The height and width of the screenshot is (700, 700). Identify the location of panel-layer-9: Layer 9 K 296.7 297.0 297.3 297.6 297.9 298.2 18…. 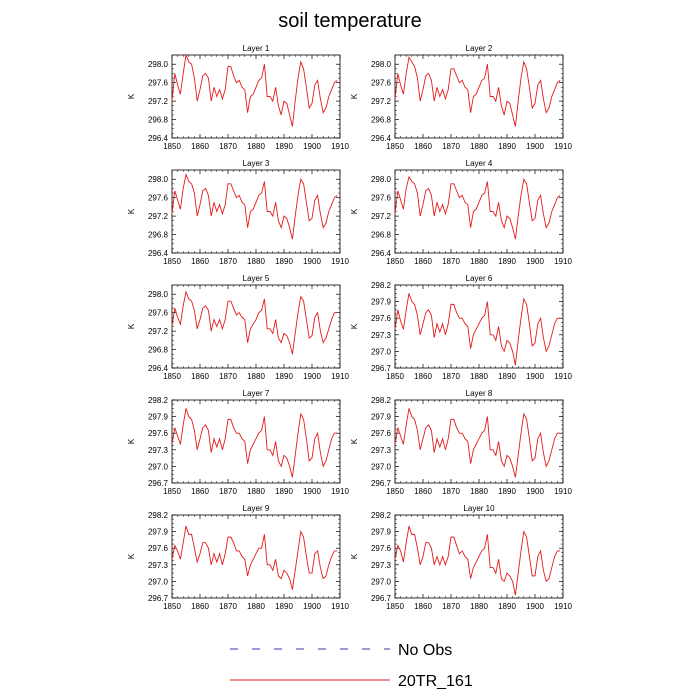
(238, 557).